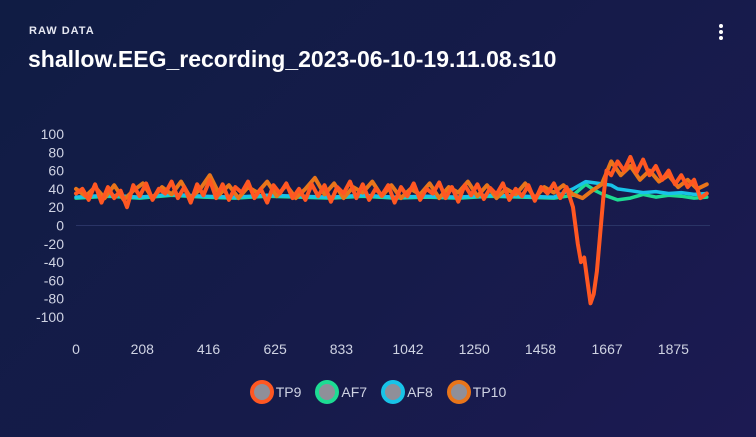 The image size is (756, 437). Describe the element at coordinates (420, 392) in the screenshot. I see `legend-label-af8: AF8` at that location.